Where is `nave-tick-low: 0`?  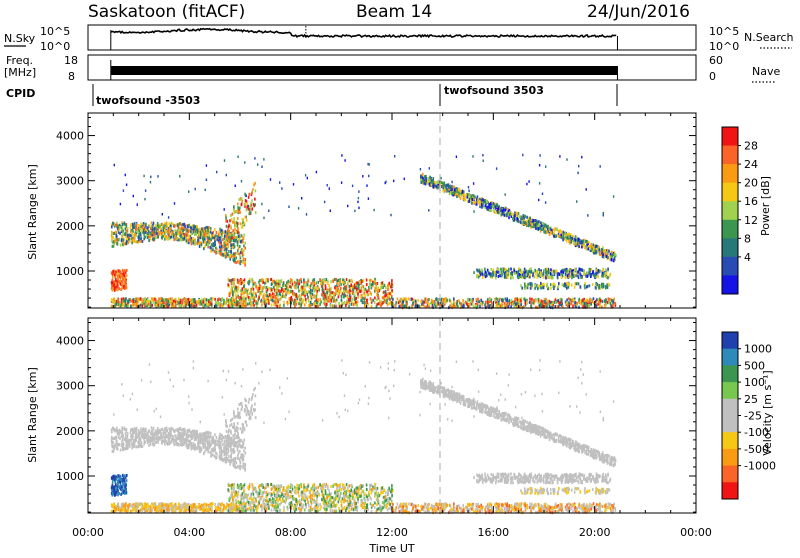 nave-tick-low: 0 is located at coordinates (712, 76).